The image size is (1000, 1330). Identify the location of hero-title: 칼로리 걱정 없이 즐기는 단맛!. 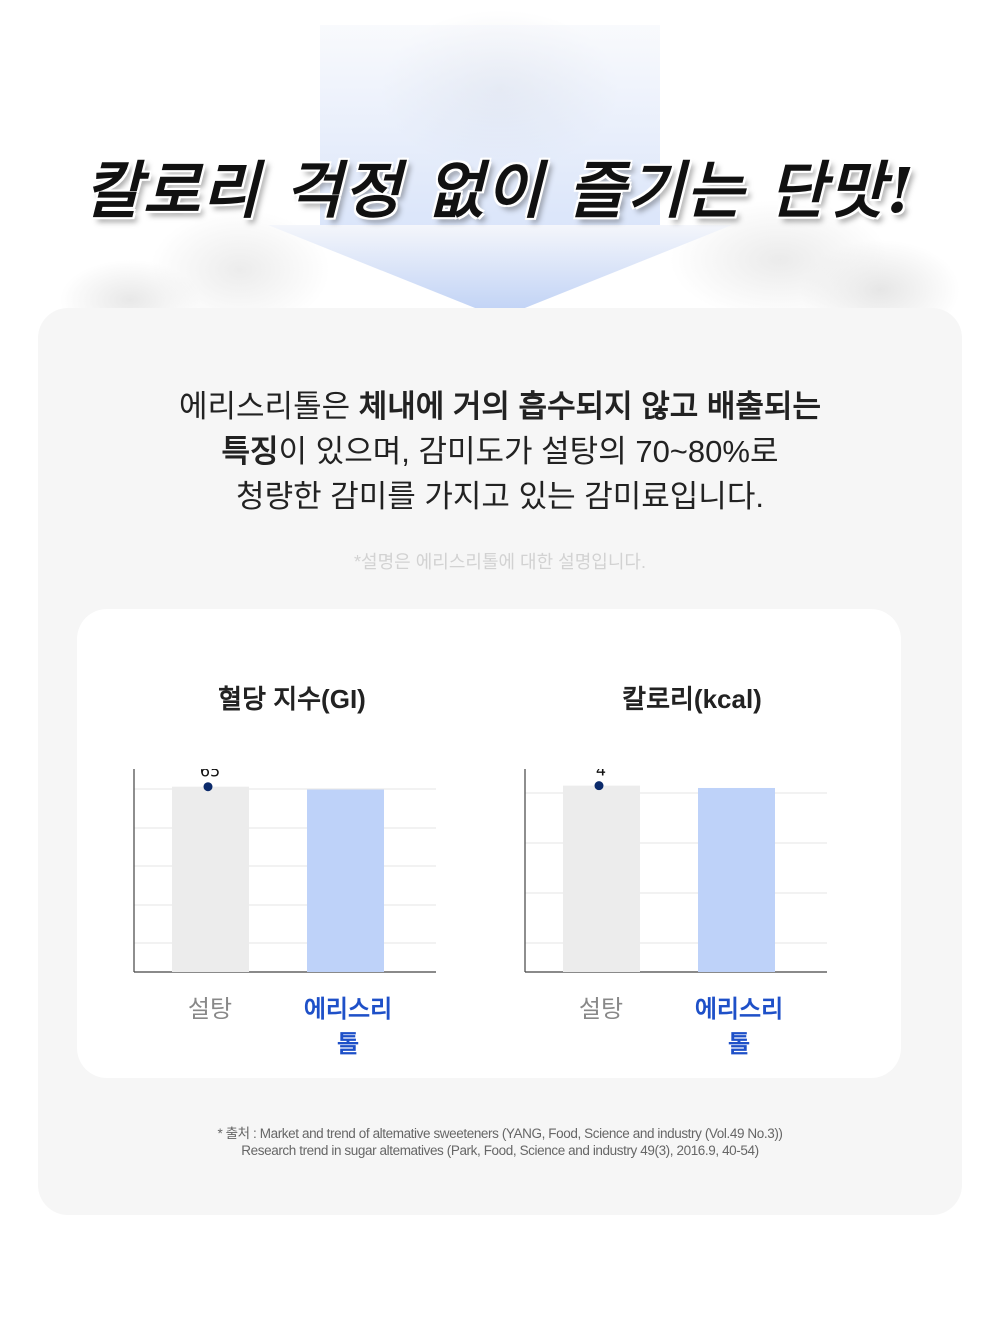
(500, 190).